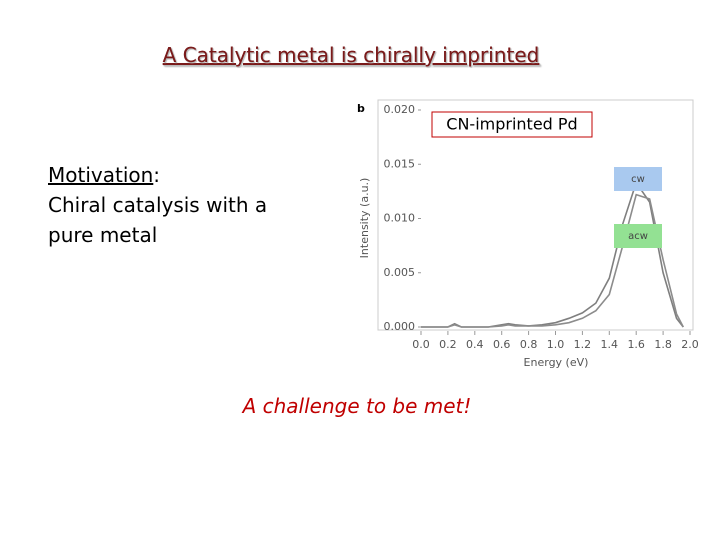 Image resolution: width=720 pixels, height=540 pixels. I want to click on x-tick-label: 2.0, so click(690, 344).